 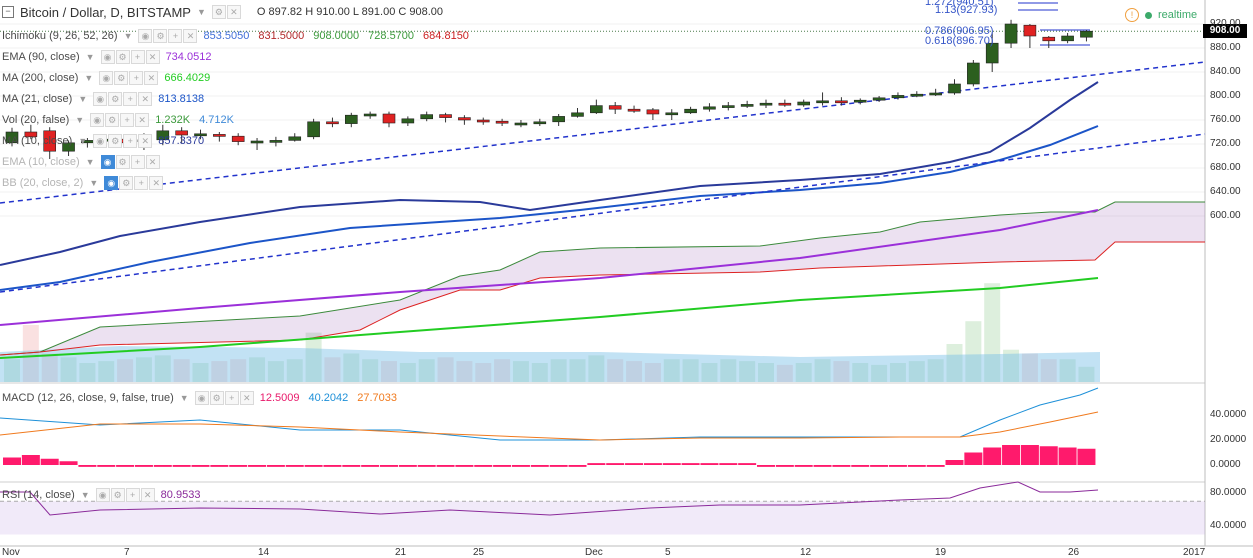 I want to click on rsi-legend: RSI (14, close) ▼ ◉ ⚙ + ✕ 80.9533, so click(x=102, y=495).